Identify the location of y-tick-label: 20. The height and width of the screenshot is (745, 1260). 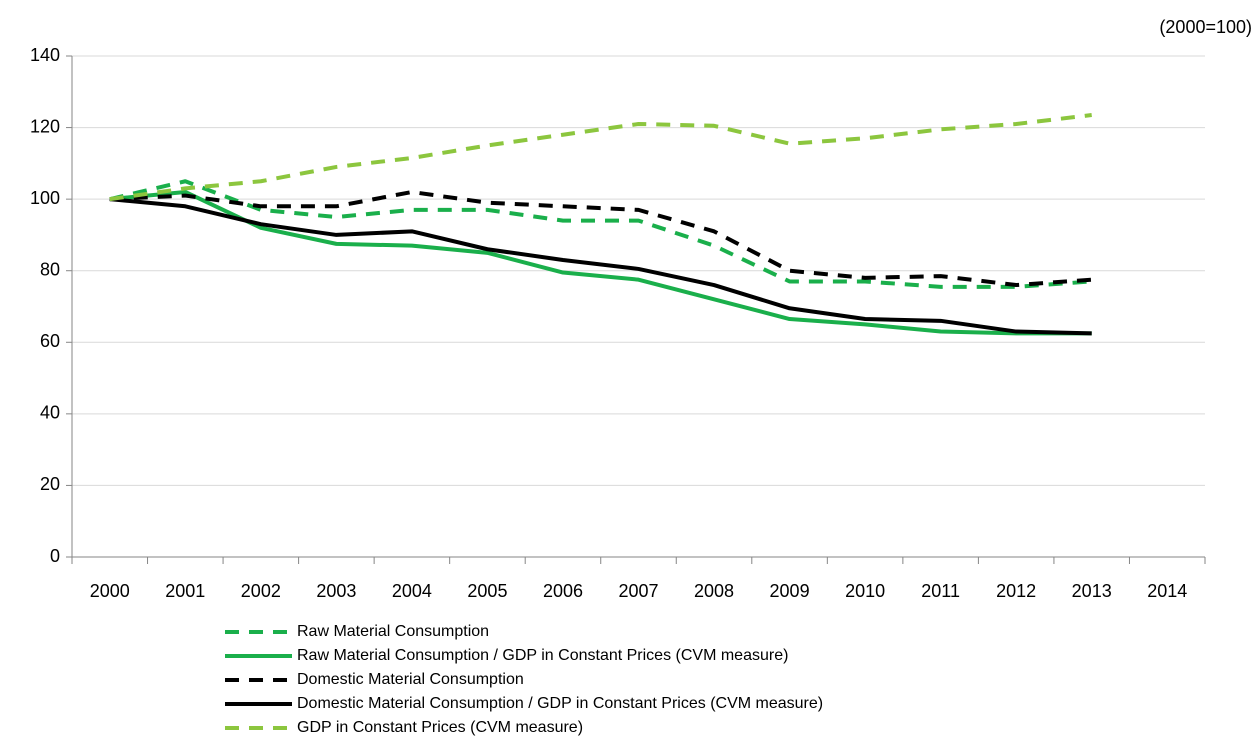
(50, 484).